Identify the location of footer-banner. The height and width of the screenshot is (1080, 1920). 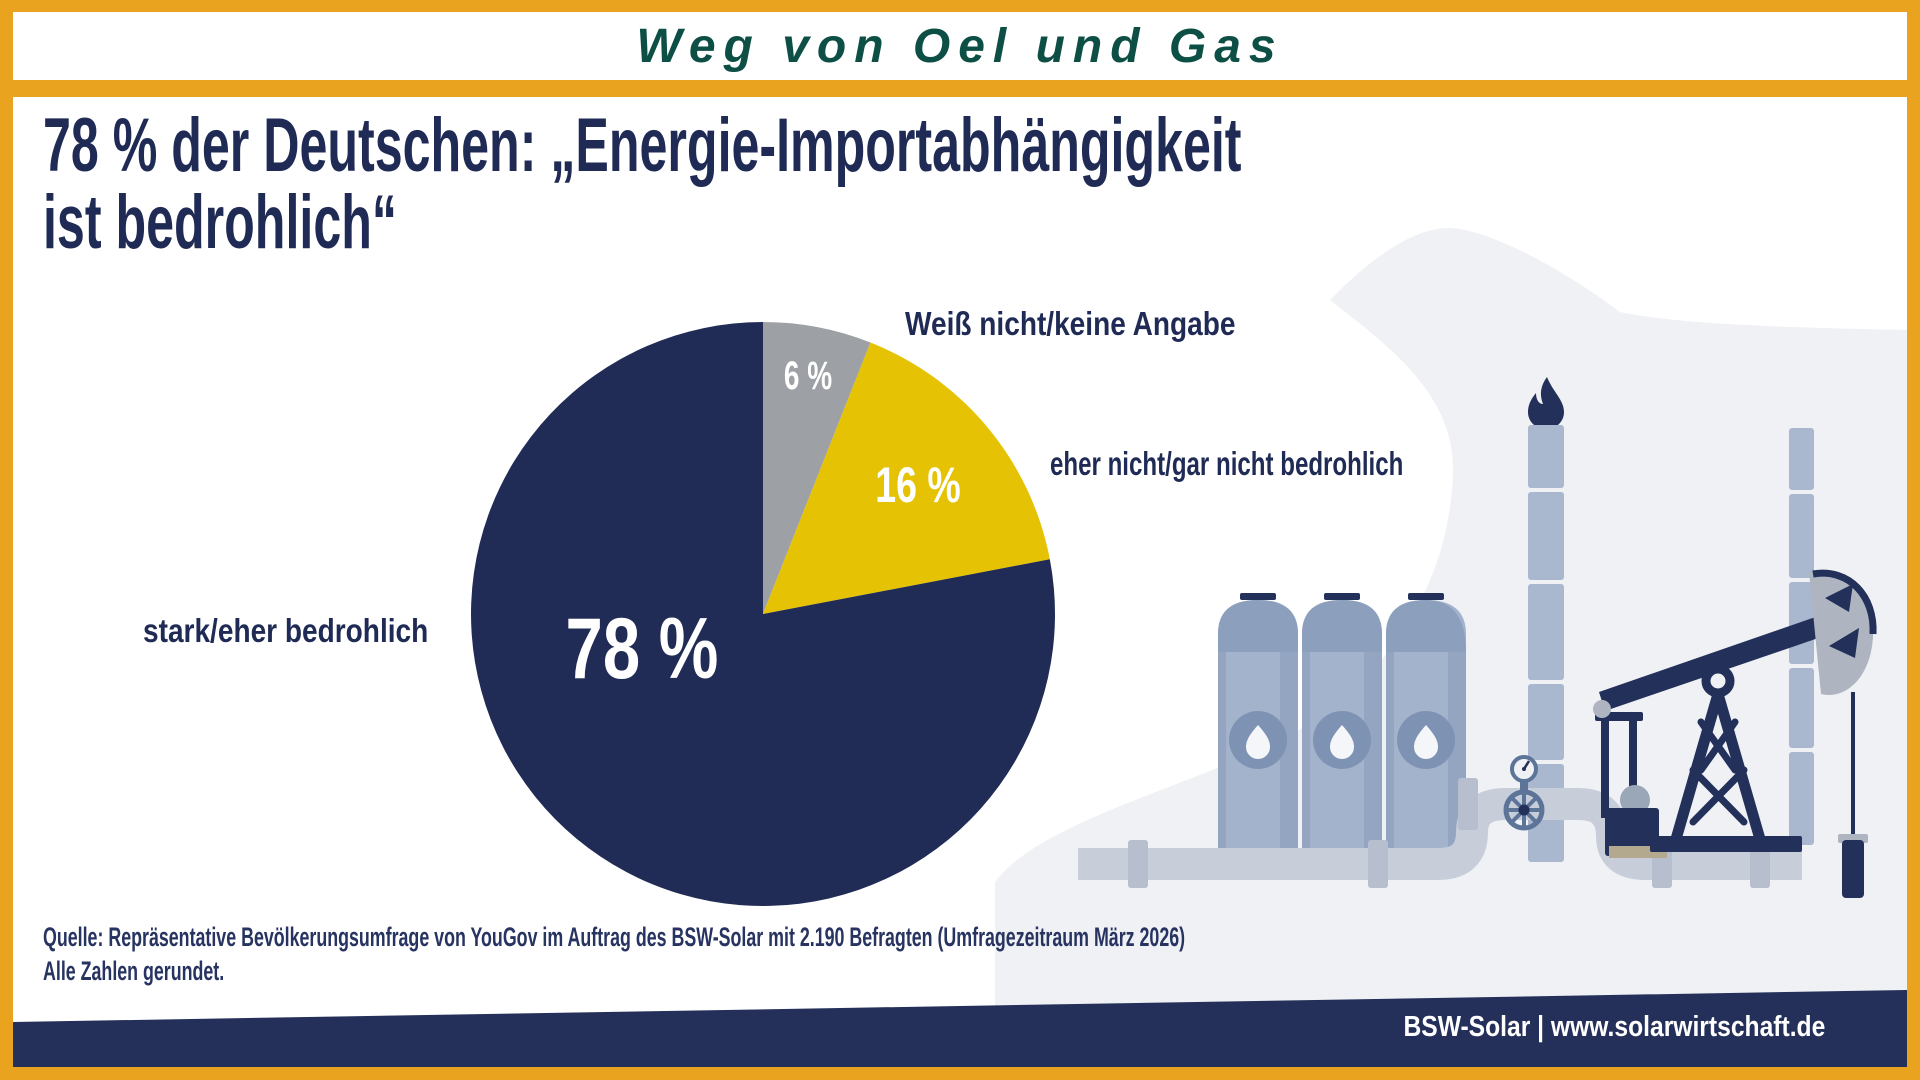
(960, 1028).